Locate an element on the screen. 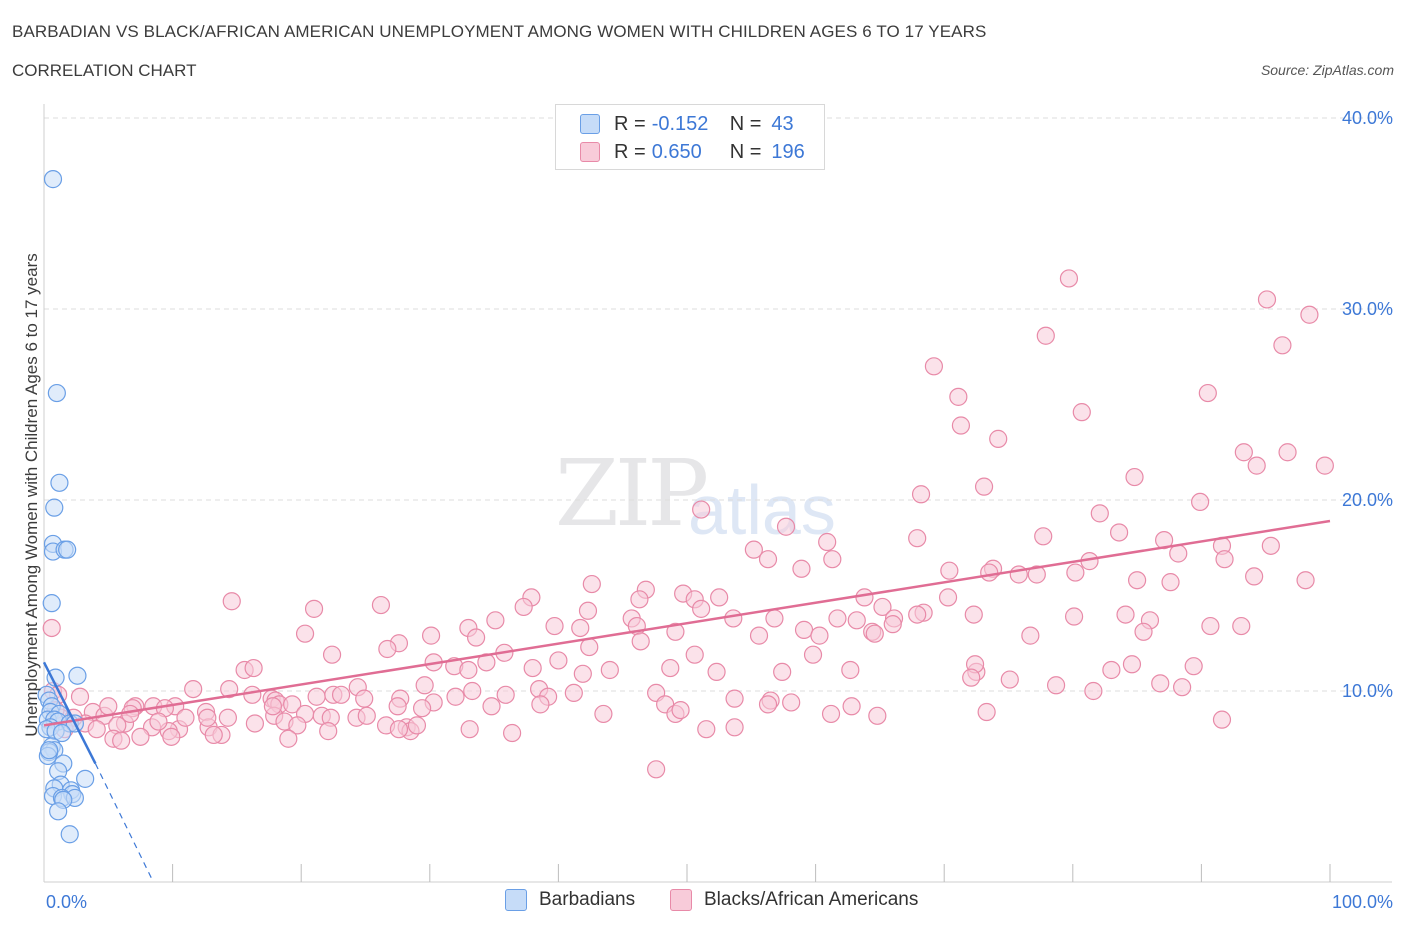  source-label: Source: ZipAtlas.com is located at coordinates (1327, 70).